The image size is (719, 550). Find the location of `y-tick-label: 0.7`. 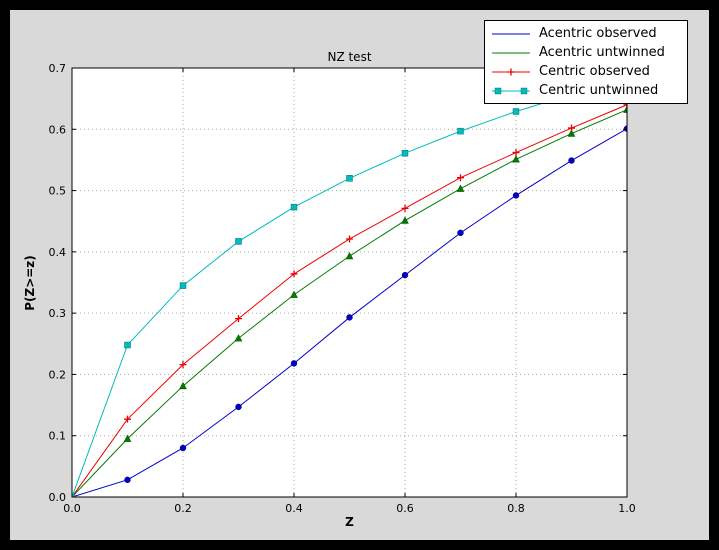

y-tick-label: 0.7 is located at coordinates (58, 68).